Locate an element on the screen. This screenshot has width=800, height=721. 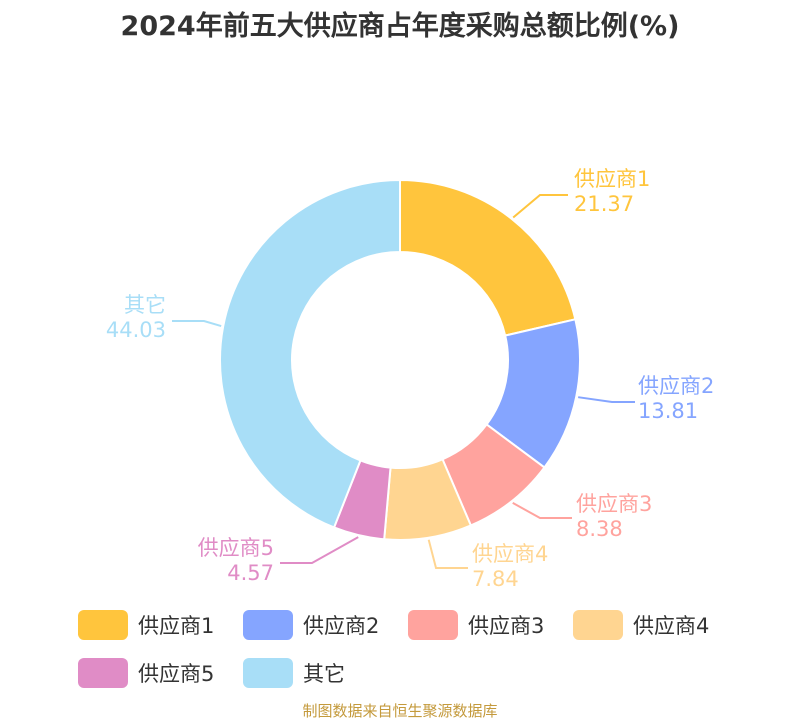
slice-label-5: 供应商5 is located at coordinates (236, 548).